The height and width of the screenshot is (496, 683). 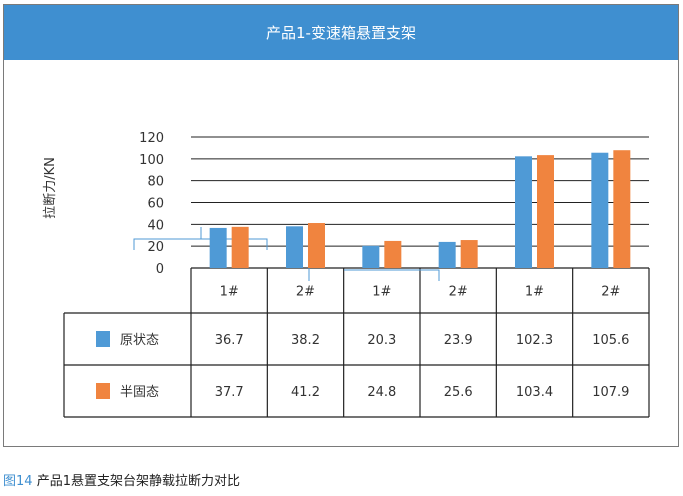 I want to click on y-tick-label: 60, so click(x=155, y=204).